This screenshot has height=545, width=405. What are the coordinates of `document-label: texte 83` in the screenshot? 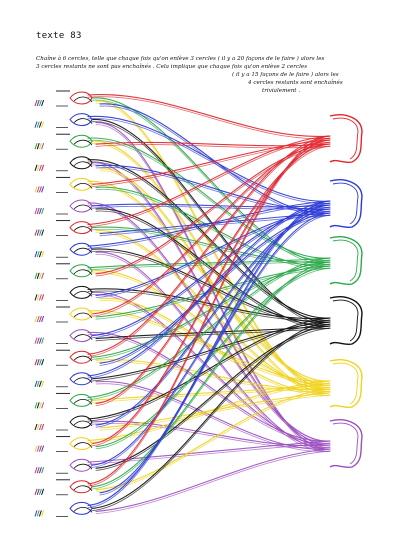 It's located at (59, 36).